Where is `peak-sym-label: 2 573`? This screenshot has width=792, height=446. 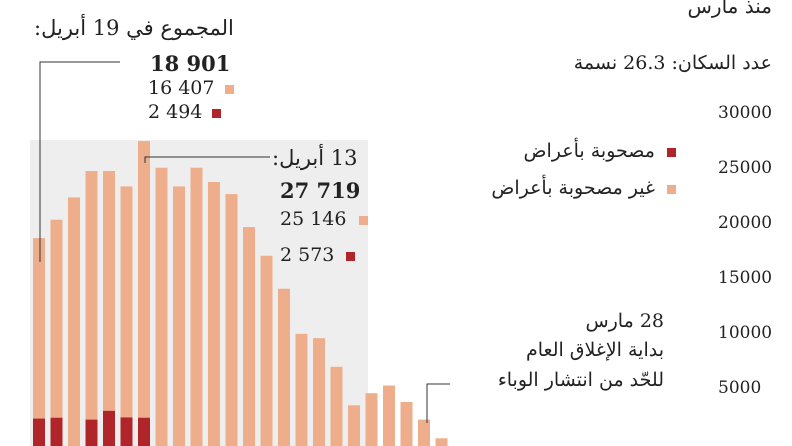
peak-sym-label: 2 573 is located at coordinates (318, 255).